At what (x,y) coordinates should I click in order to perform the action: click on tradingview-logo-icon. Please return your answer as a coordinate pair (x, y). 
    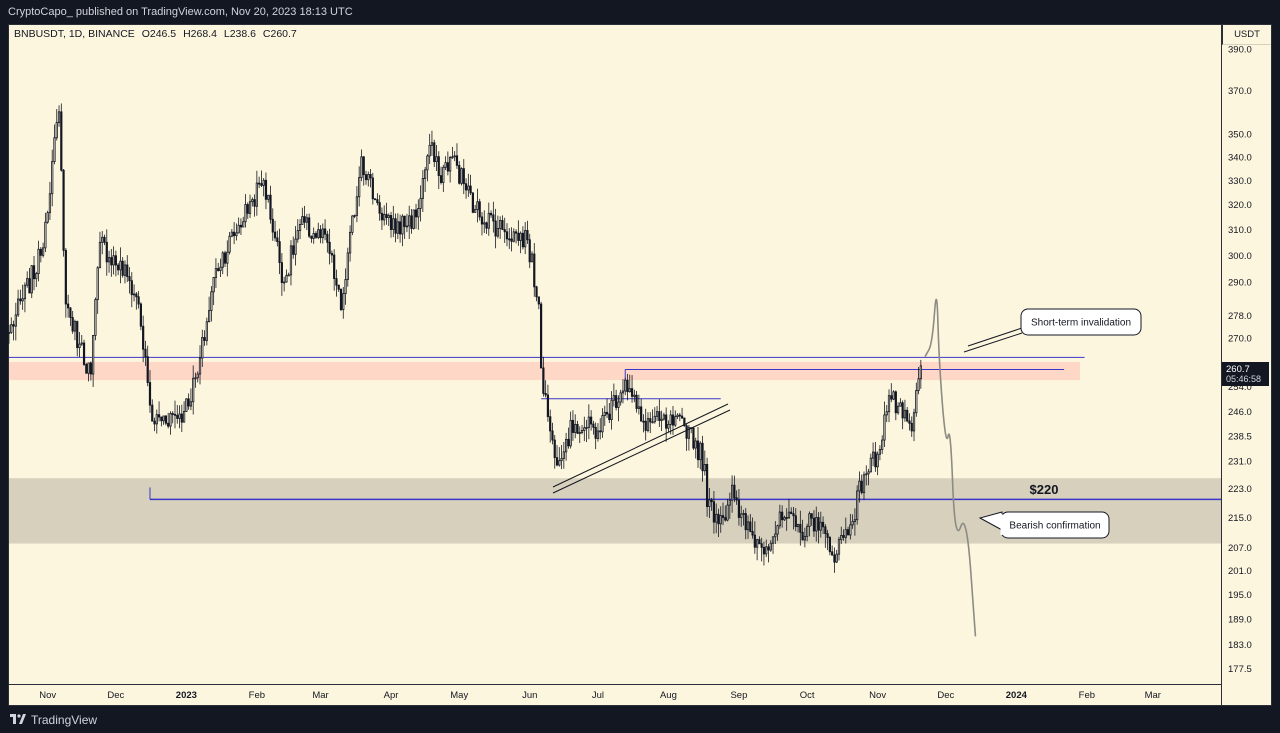
    Looking at the image, I should click on (18, 719).